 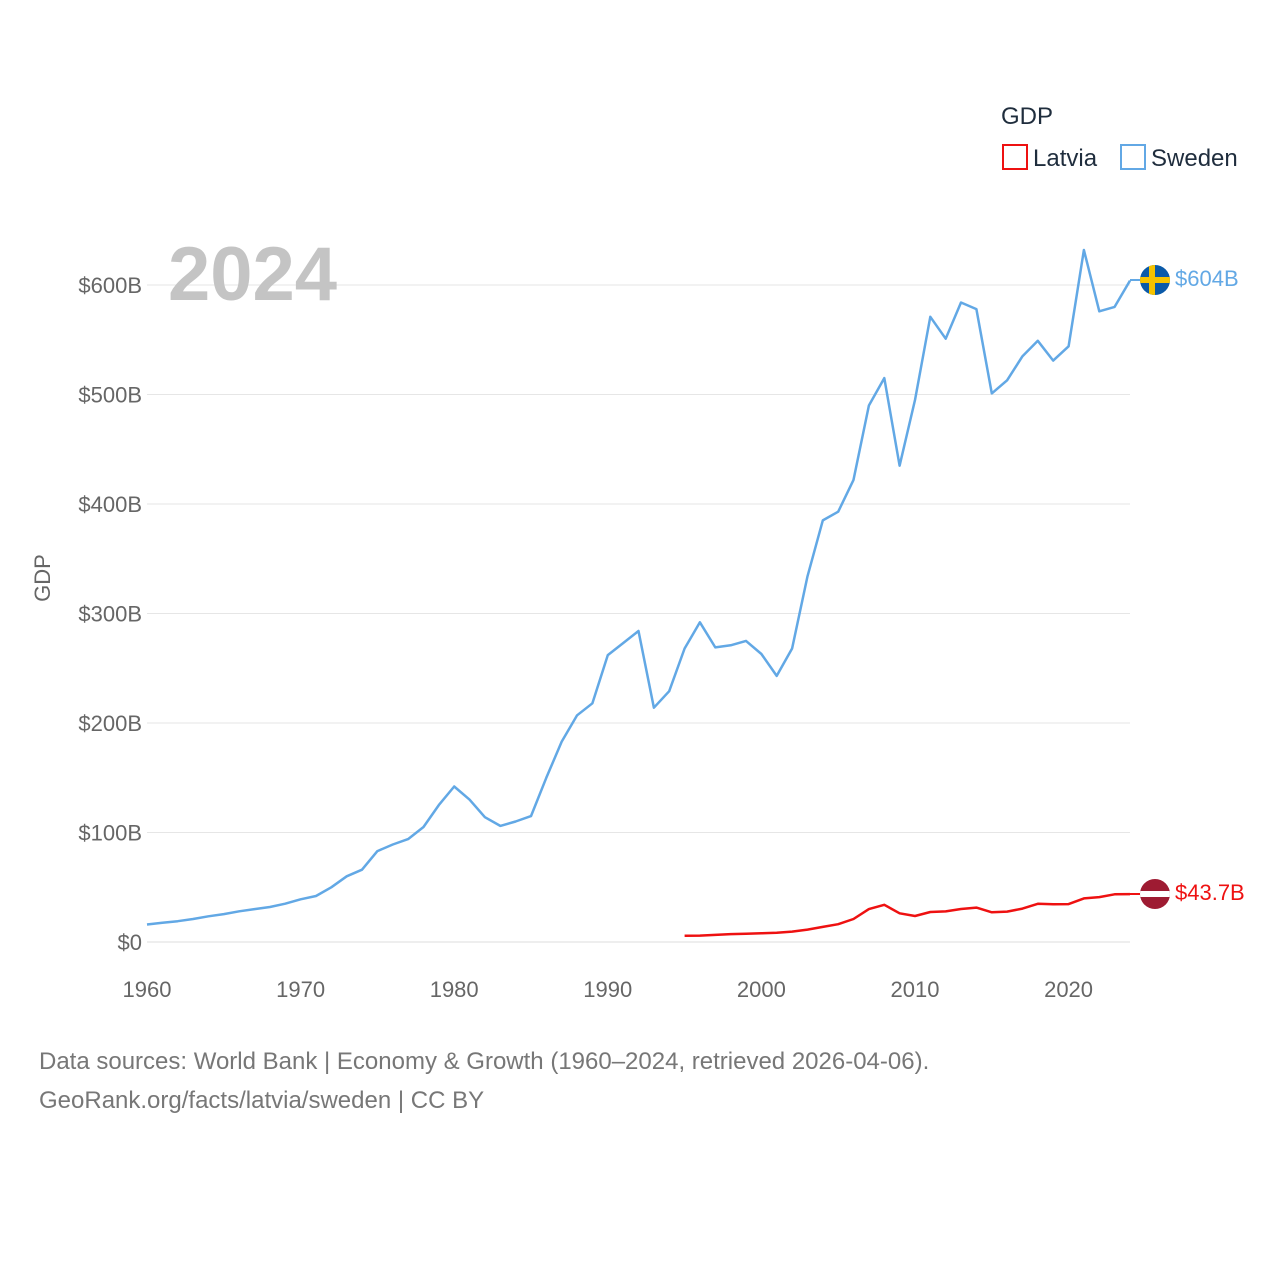 I want to click on legend-label-sweden: Sweden, so click(x=1194, y=158).